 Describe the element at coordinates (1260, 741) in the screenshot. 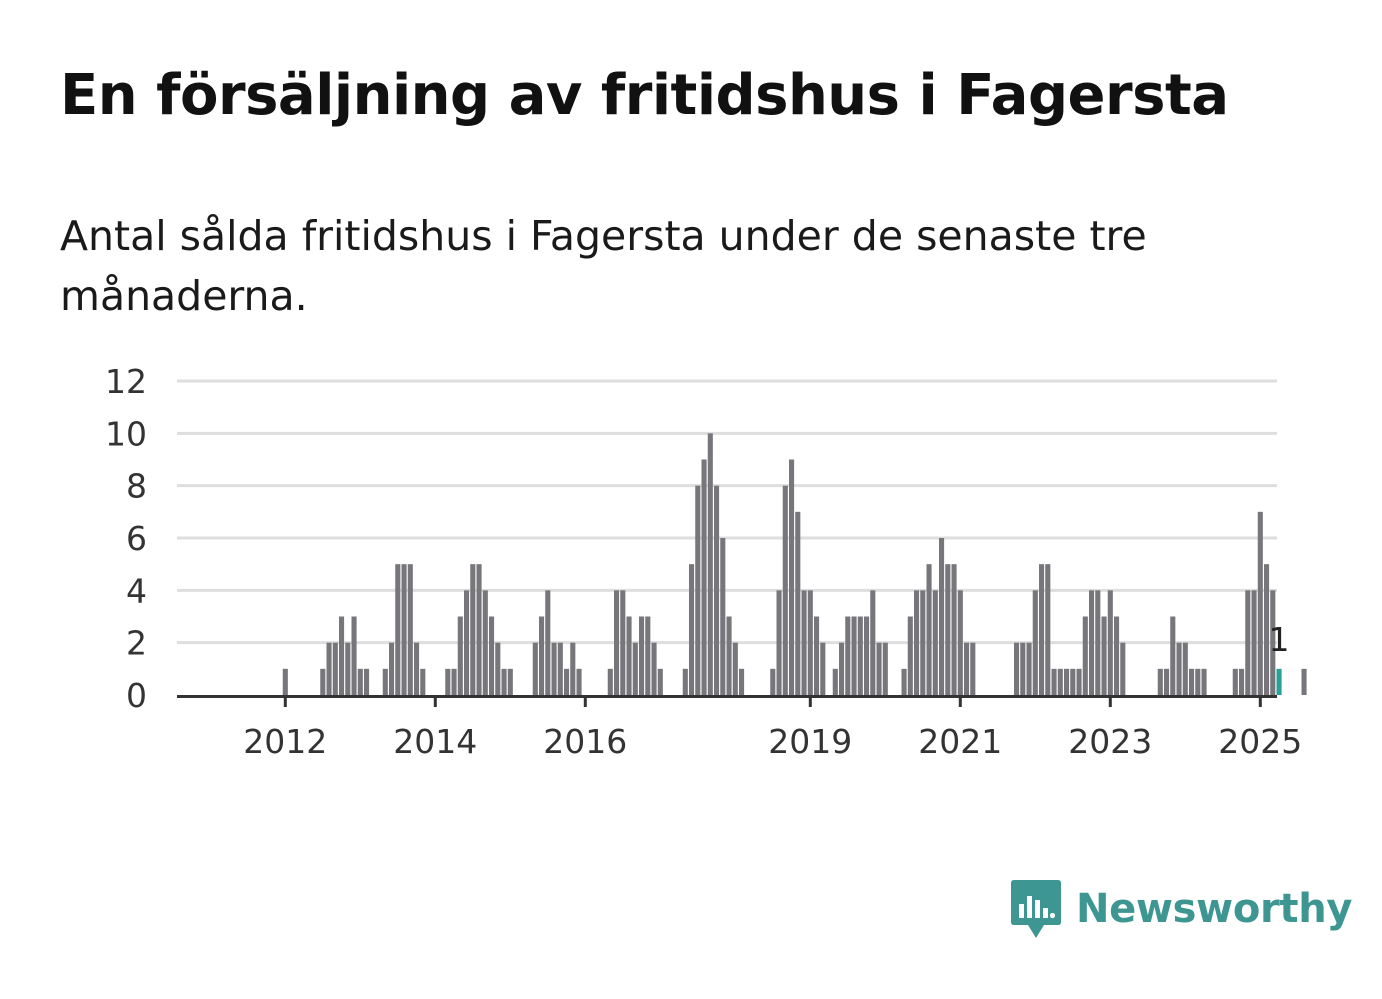

I see `x-tick-label: 2025` at that location.